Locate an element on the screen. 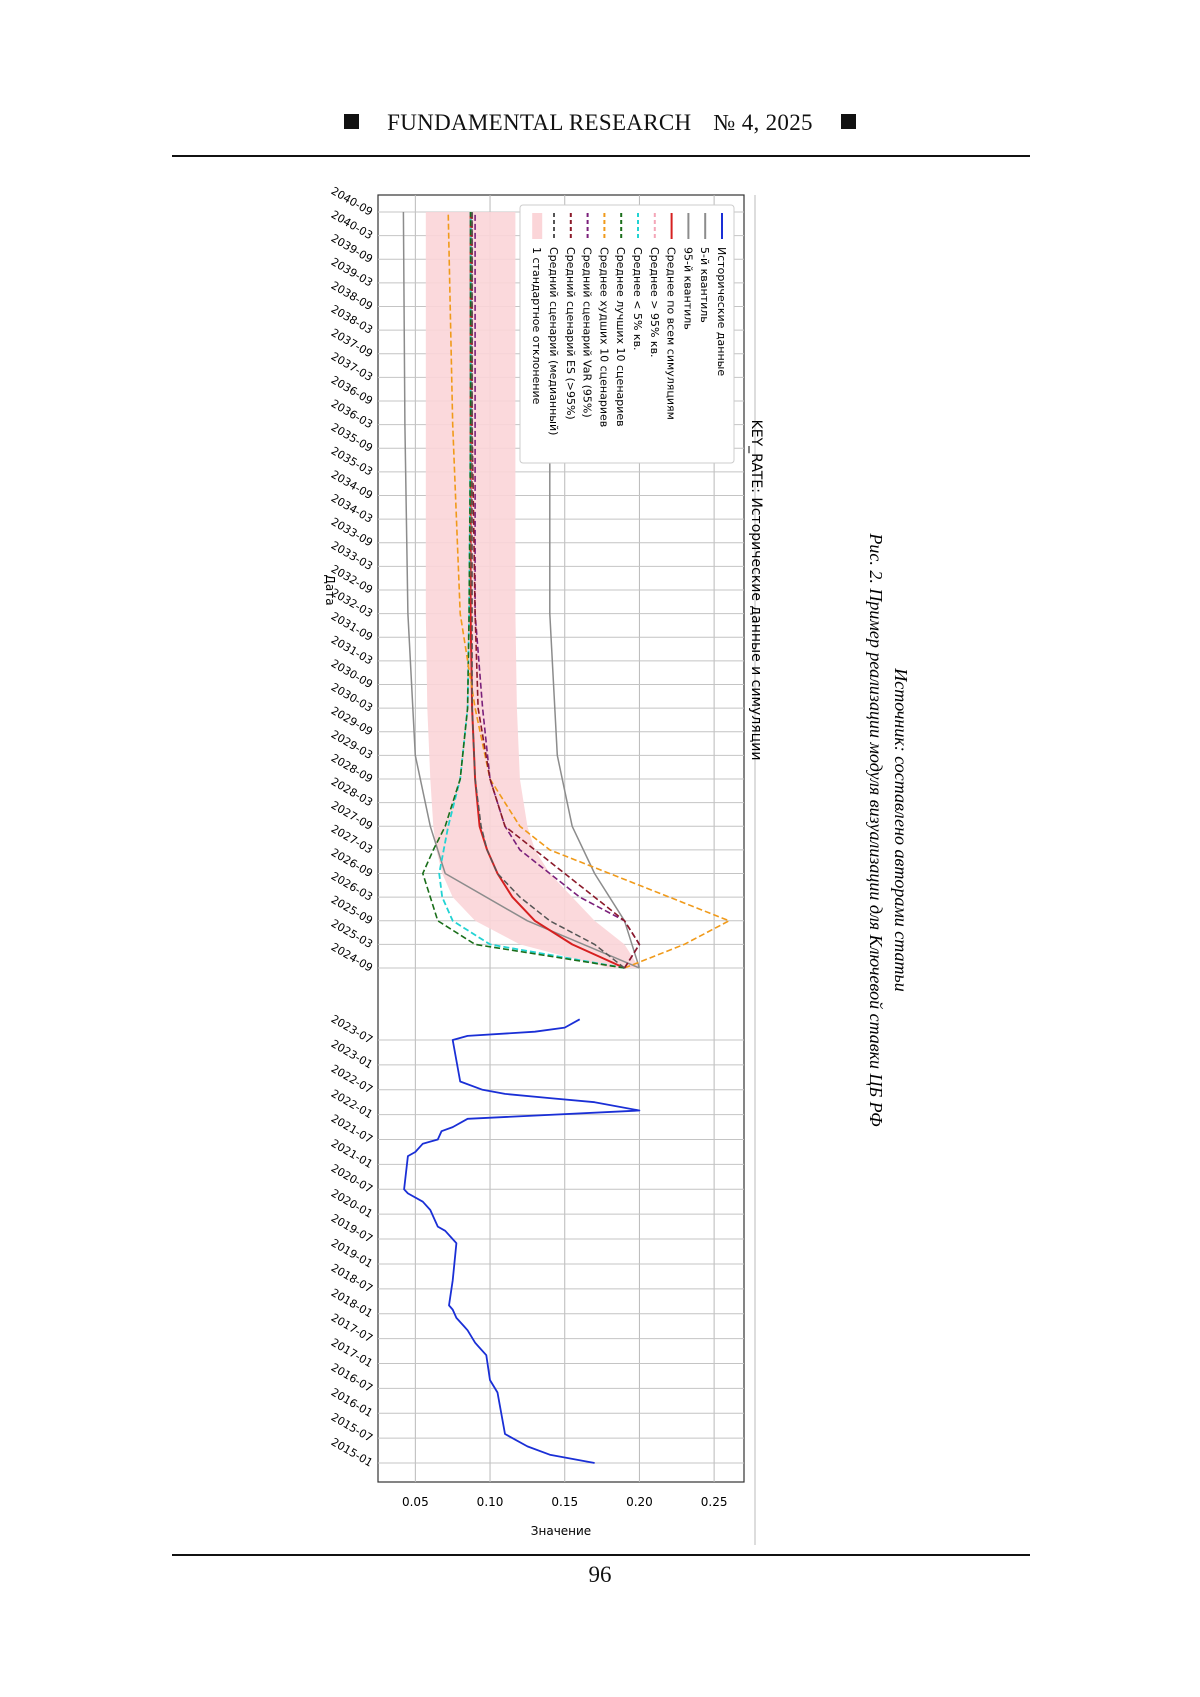  std-band is located at coordinates (532, 590).